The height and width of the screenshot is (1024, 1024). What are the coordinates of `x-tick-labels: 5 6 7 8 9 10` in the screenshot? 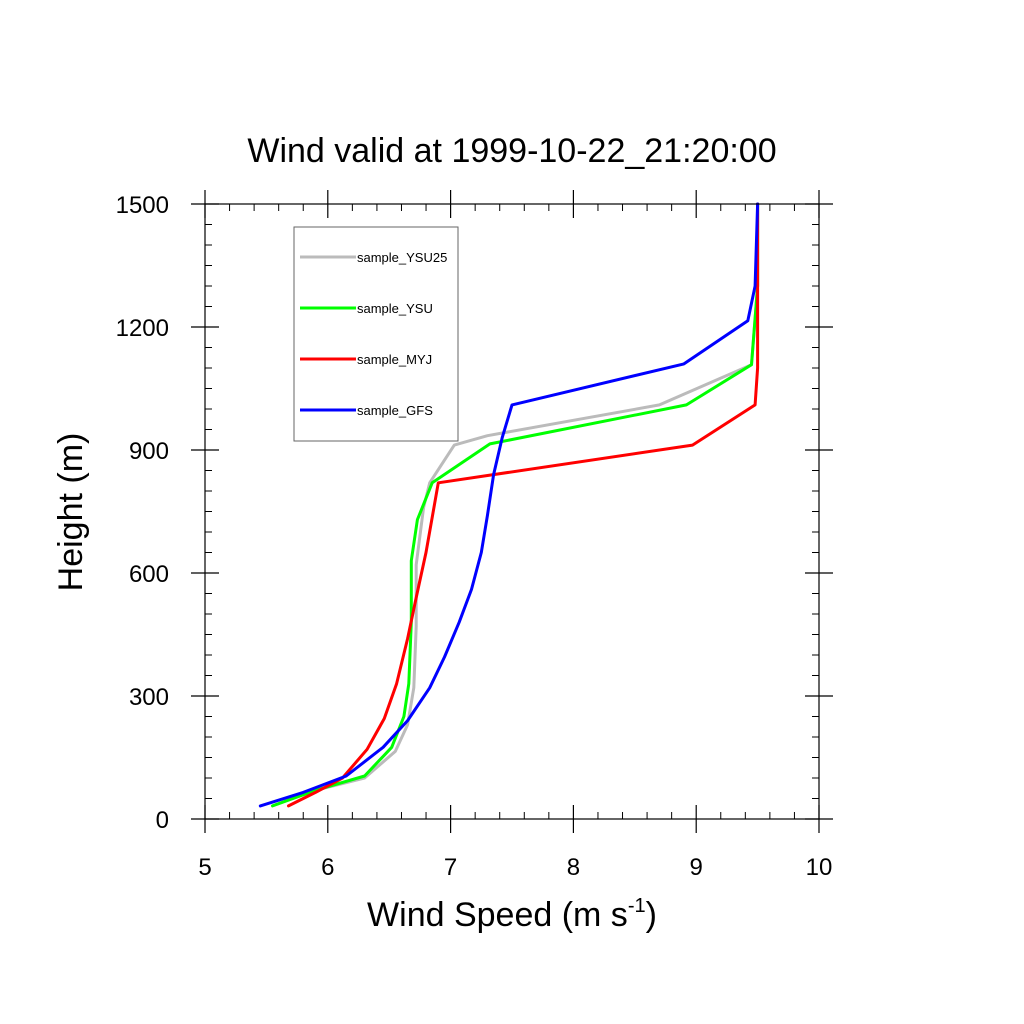 It's located at (515, 867).